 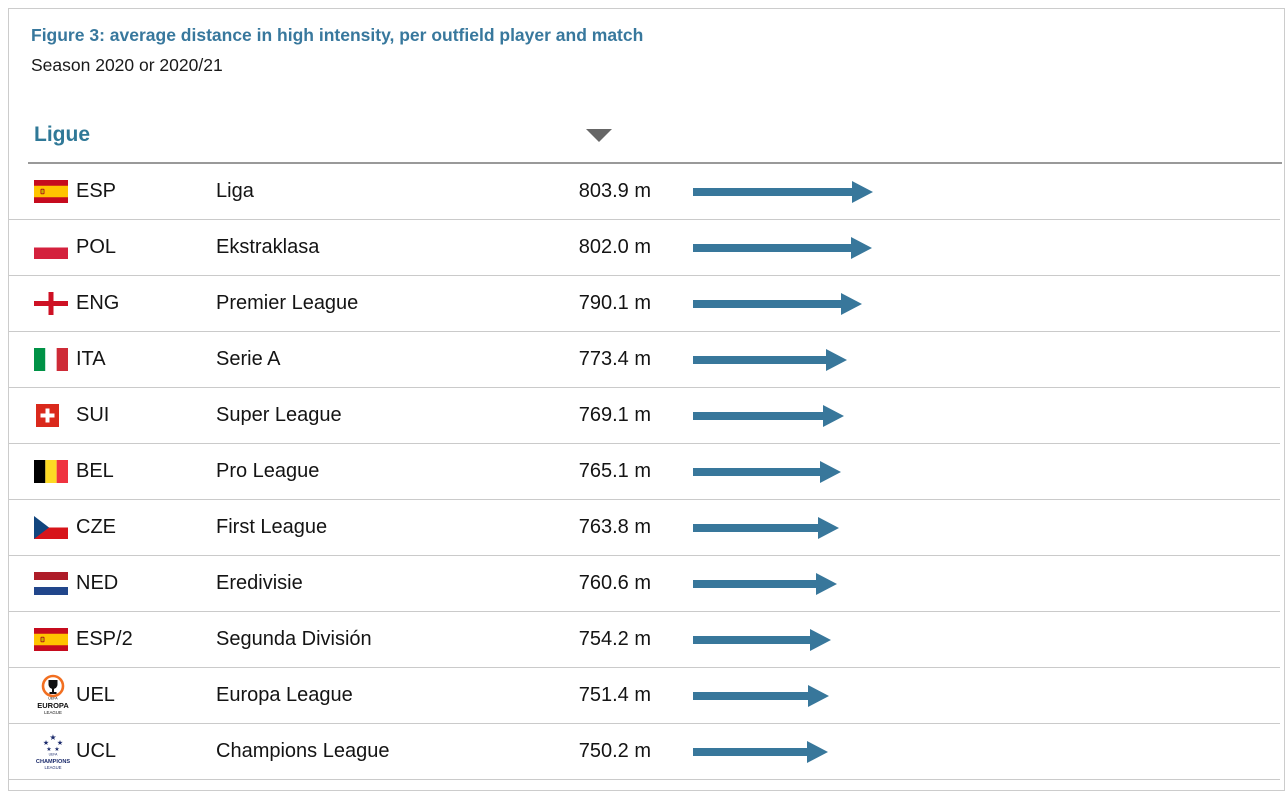 I want to click on distance-value: 751.4 m, so click(x=614, y=695).